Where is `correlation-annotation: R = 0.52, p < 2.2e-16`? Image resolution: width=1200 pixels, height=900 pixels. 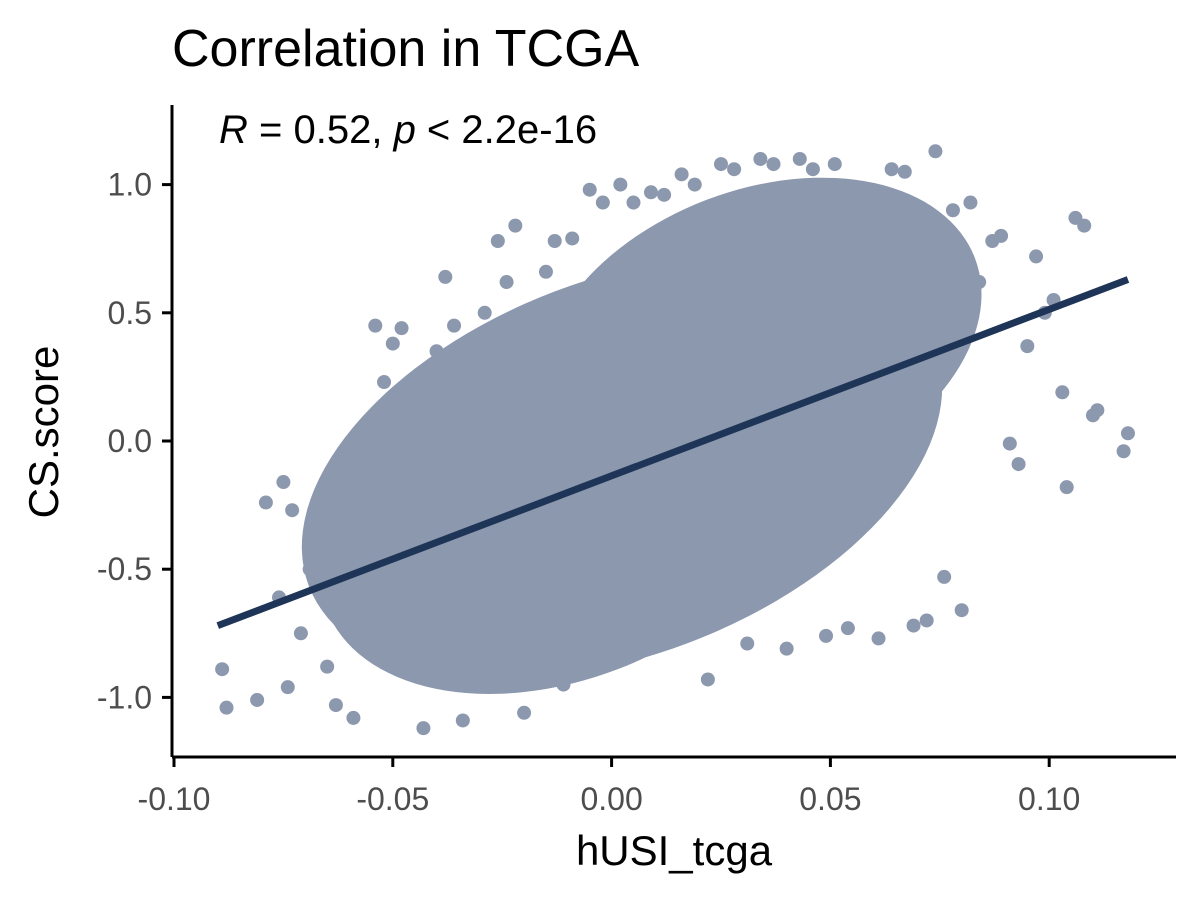
correlation-annotation: R = 0.52, p < 2.2e-16 is located at coordinates (408, 130).